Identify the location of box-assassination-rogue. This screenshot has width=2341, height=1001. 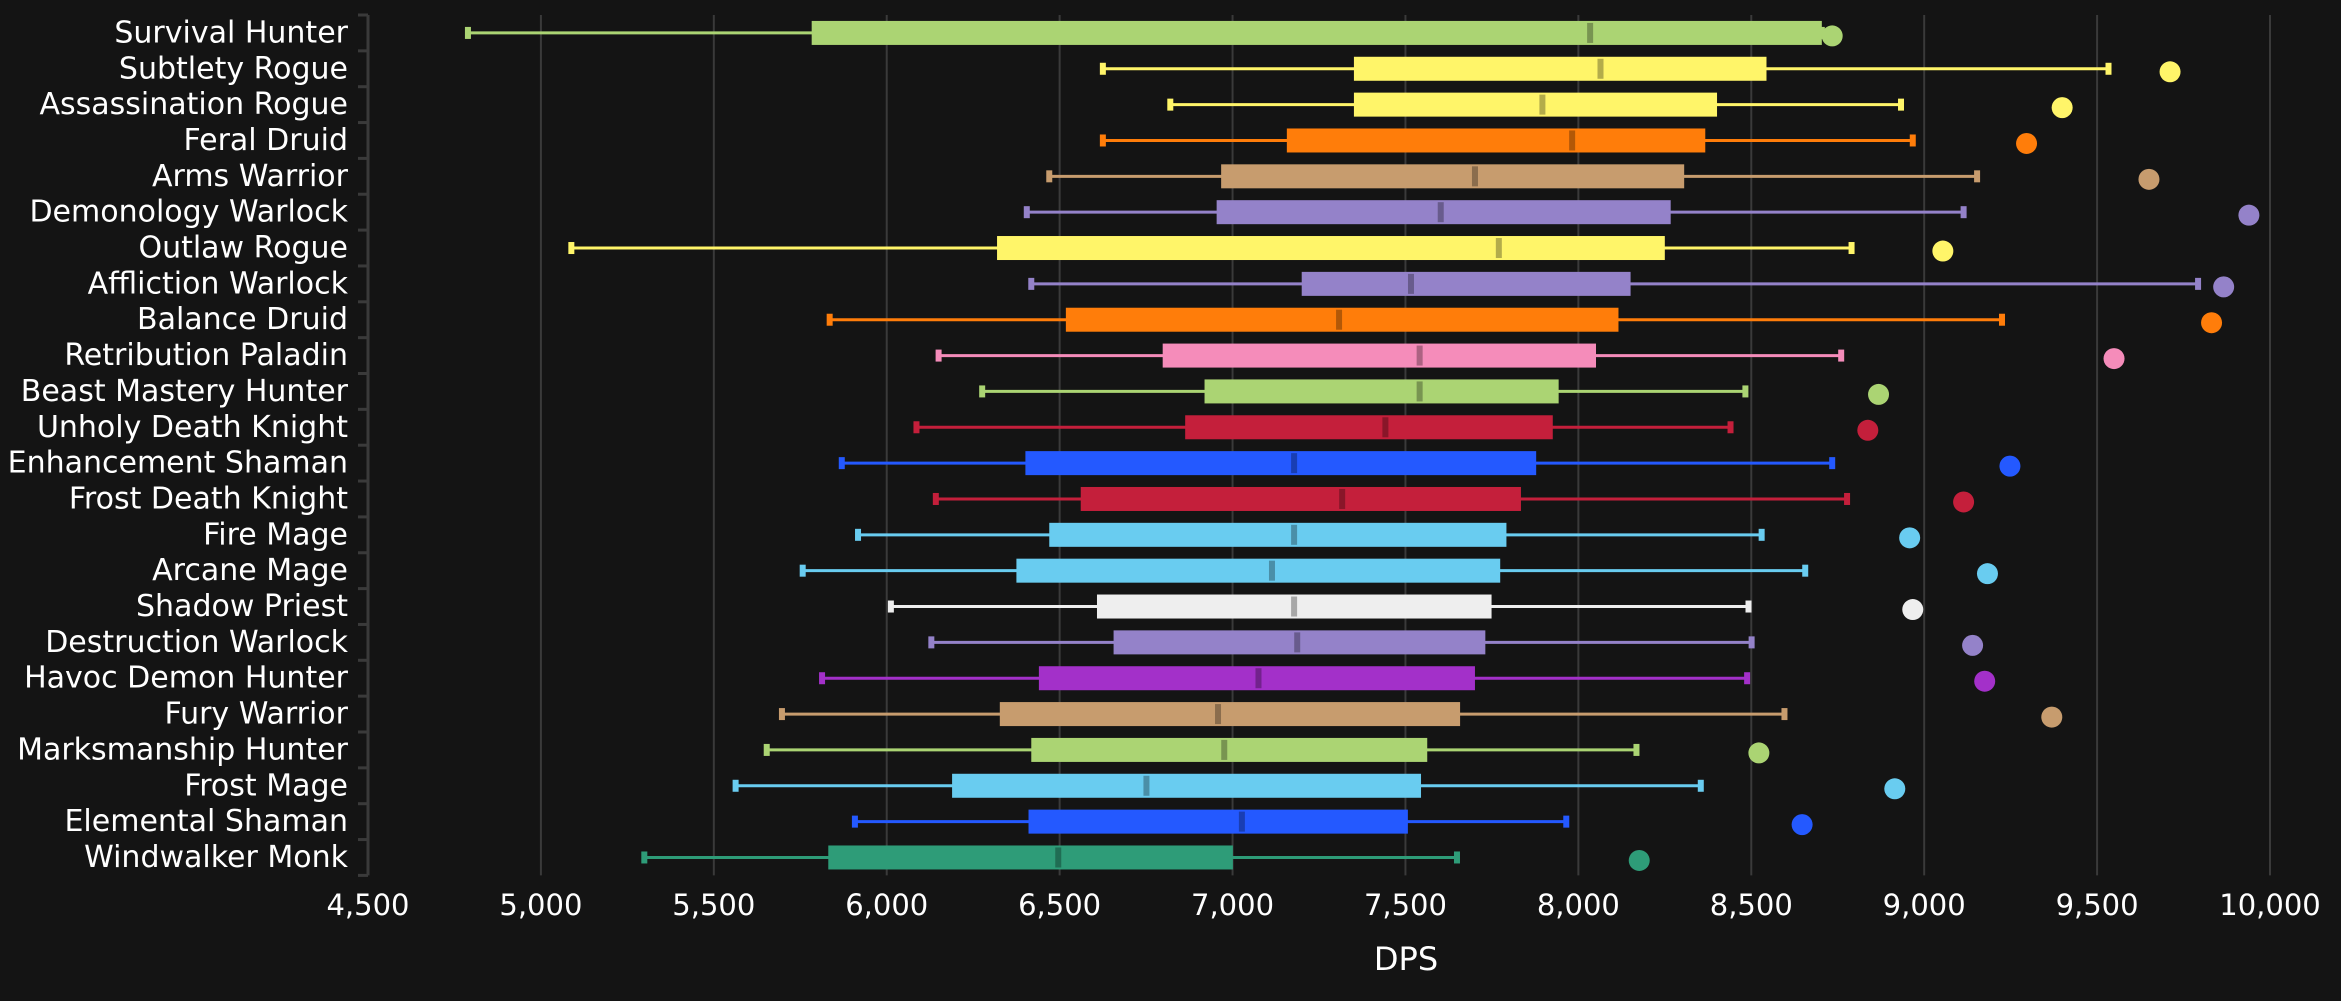
(1620, 105).